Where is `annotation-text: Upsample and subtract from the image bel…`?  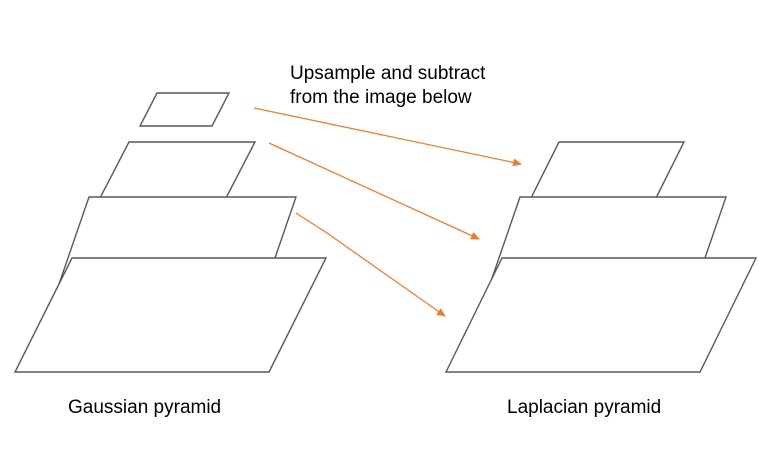 annotation-text: Upsample and subtract from the image bel… is located at coordinates (387, 86).